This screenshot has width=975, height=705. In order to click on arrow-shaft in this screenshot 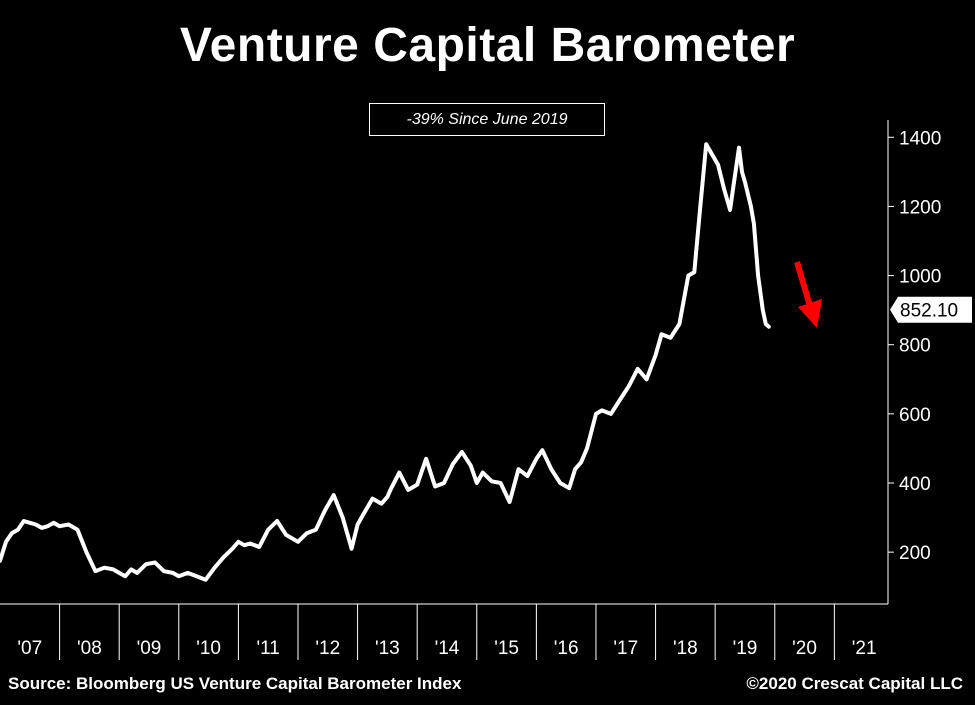, I will do `click(803, 284)`.